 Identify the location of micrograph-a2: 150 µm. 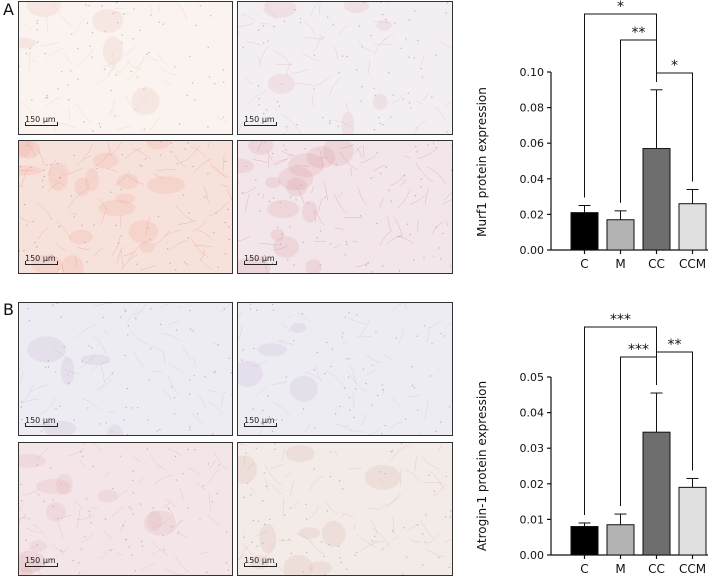
(345, 68).